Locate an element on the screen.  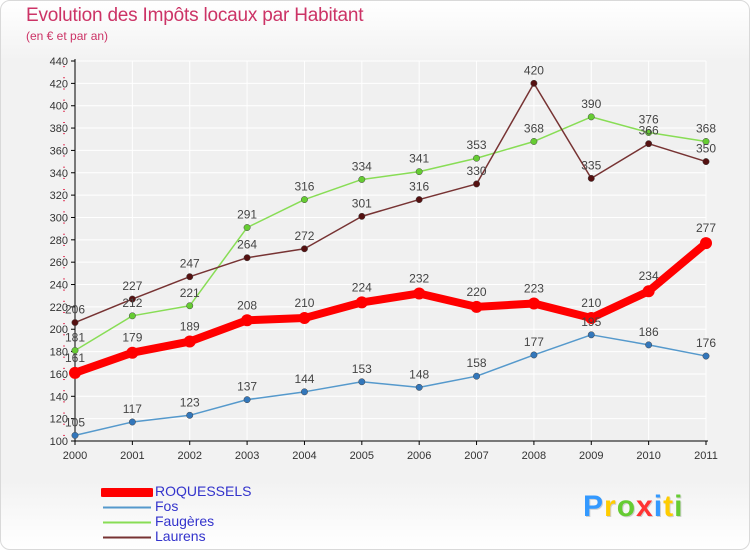
x-tick-label: 2011 is located at coordinates (706, 456).